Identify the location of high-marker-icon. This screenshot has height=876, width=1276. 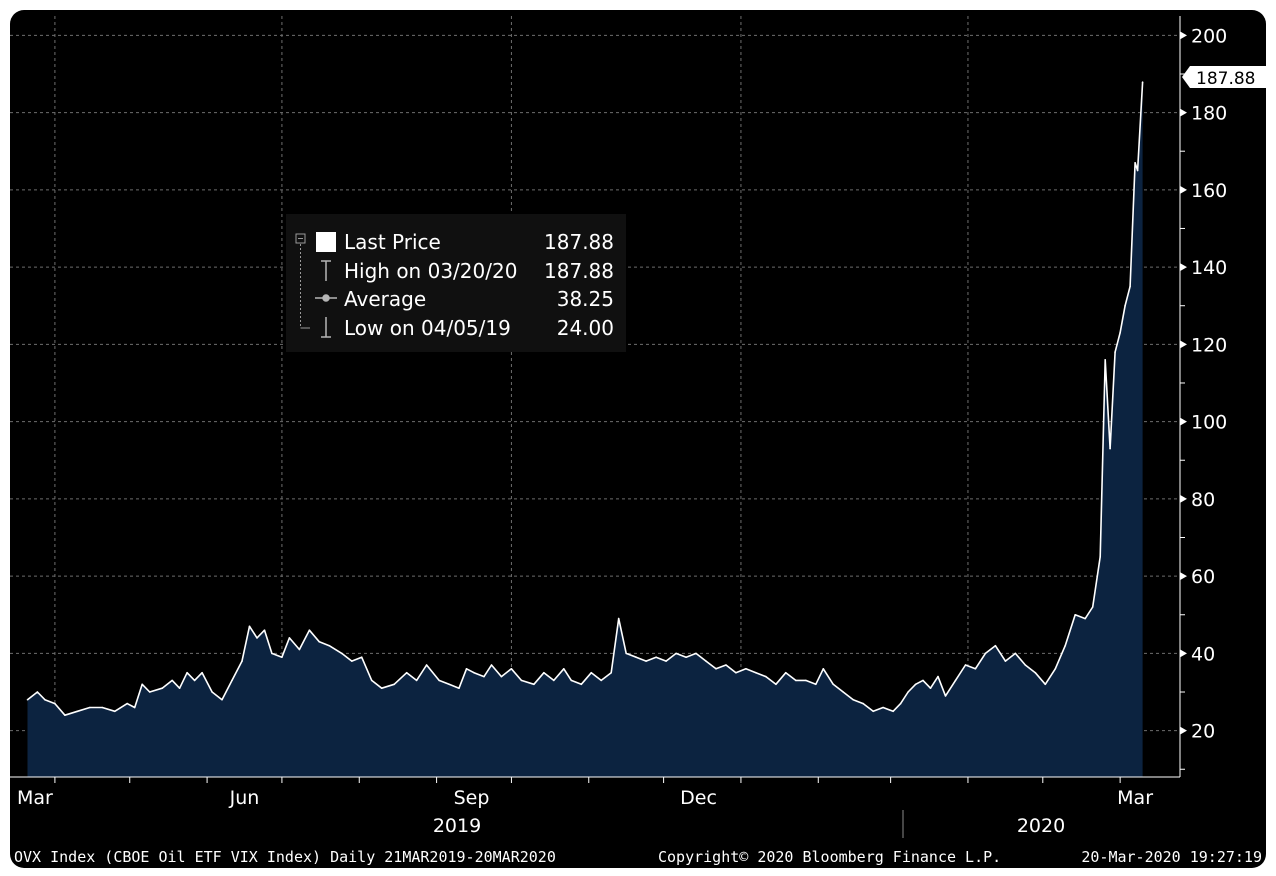
(326, 270).